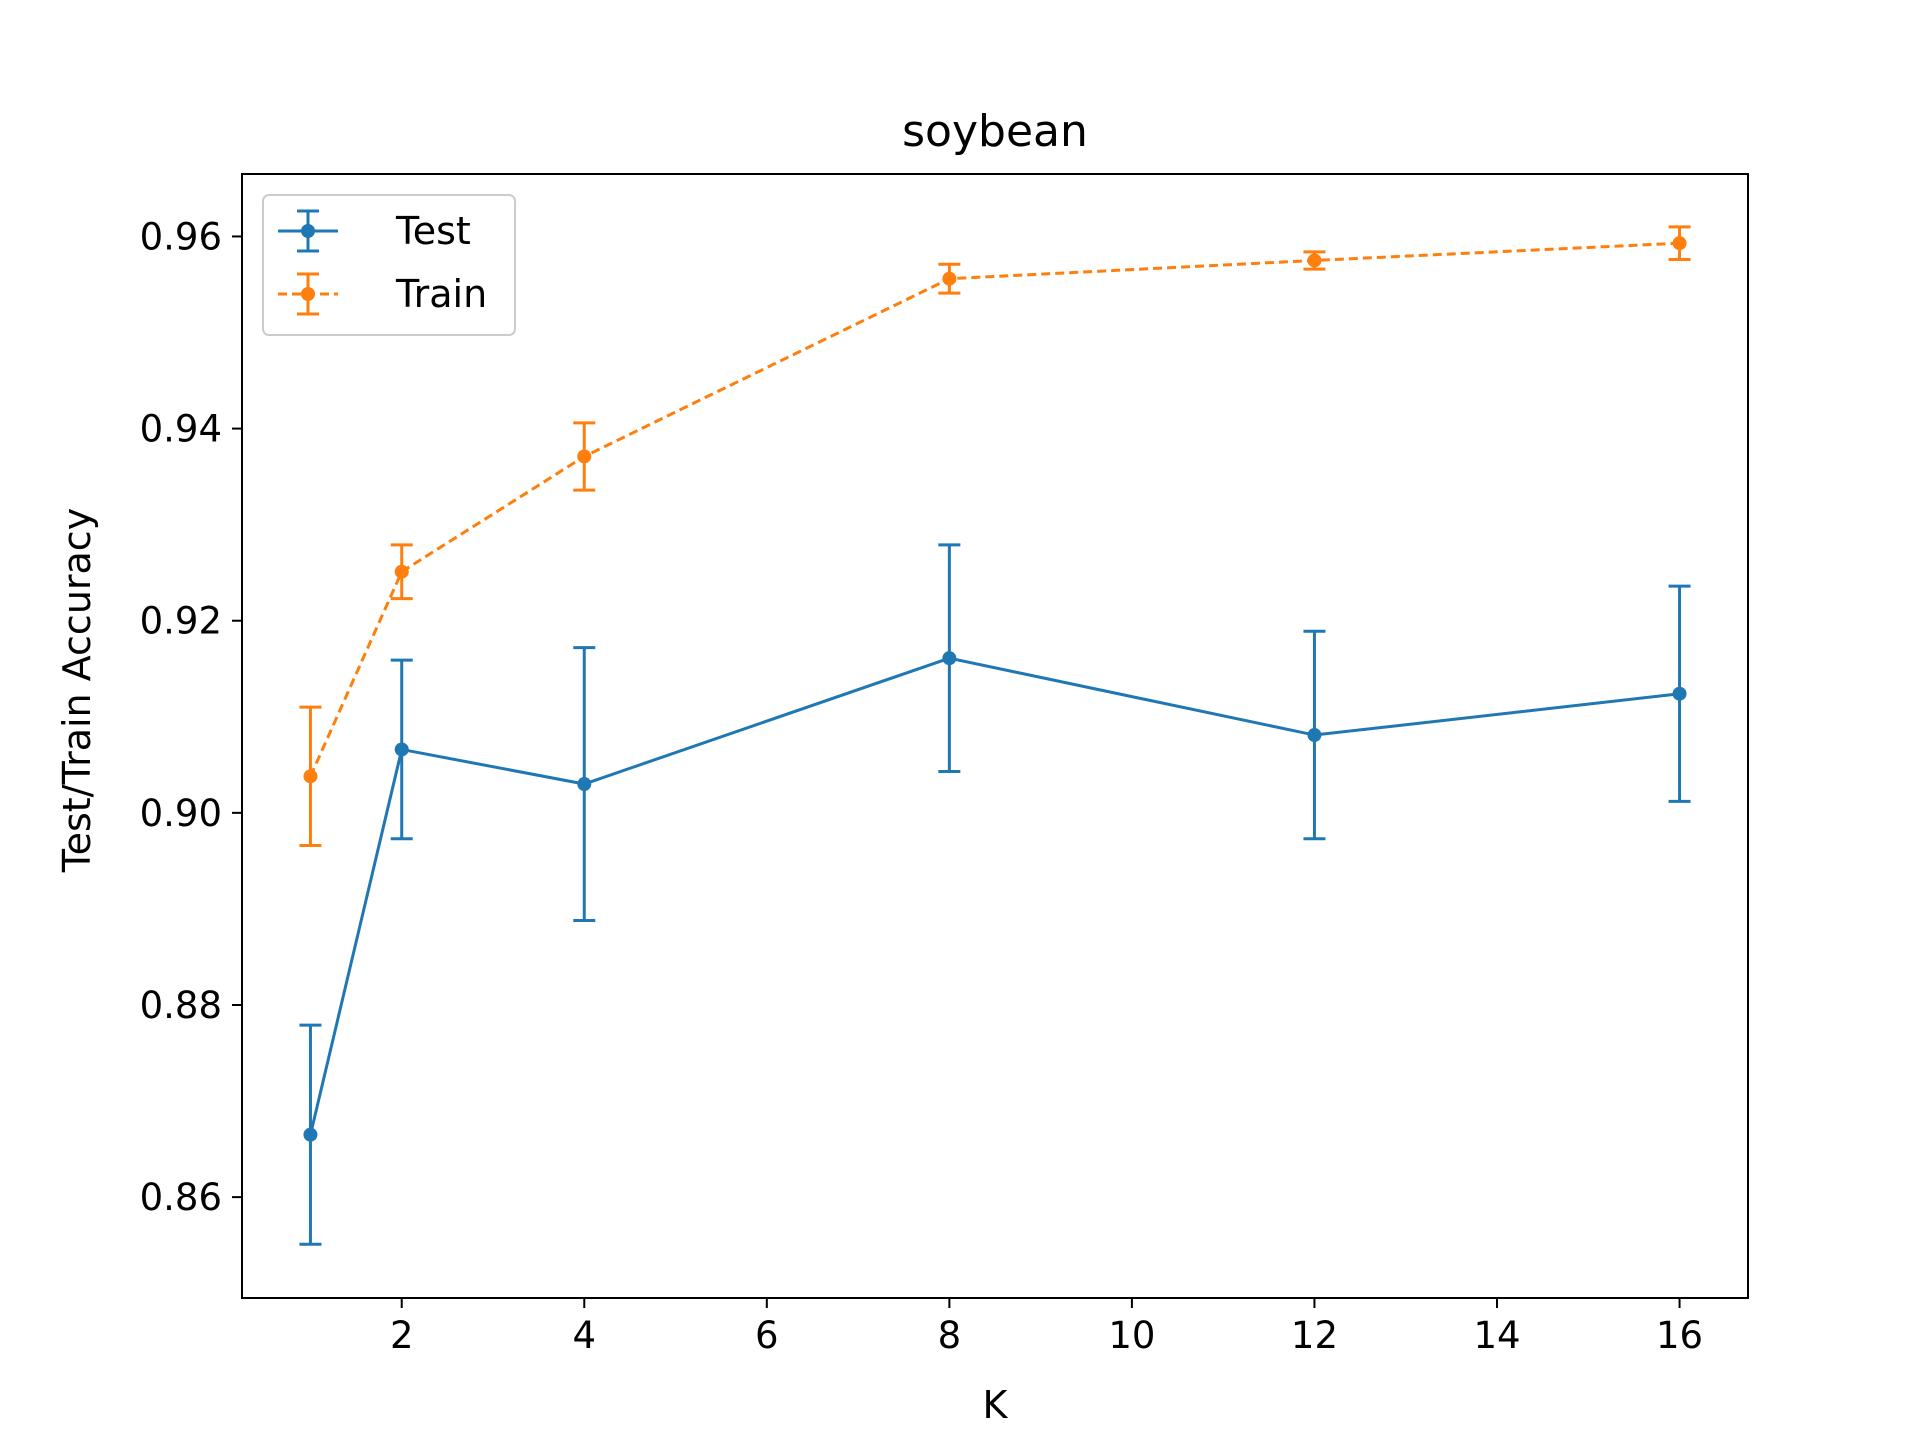 The width and height of the screenshot is (1920, 1445). What do you see at coordinates (433, 231) in the screenshot?
I see `legend-label-test: Test` at bounding box center [433, 231].